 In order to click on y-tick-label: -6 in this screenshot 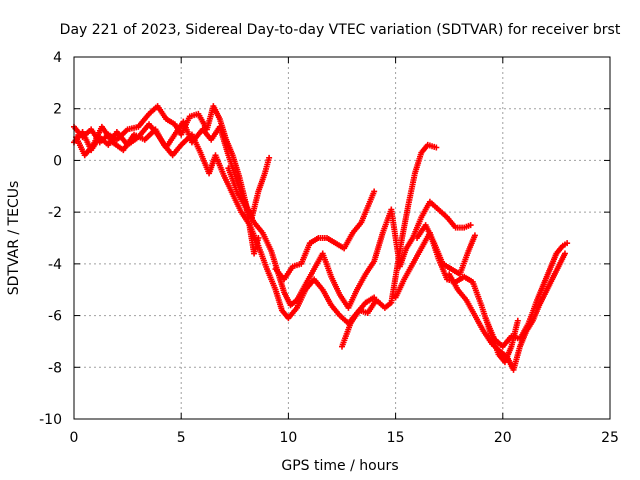, I will do `click(55, 317)`.